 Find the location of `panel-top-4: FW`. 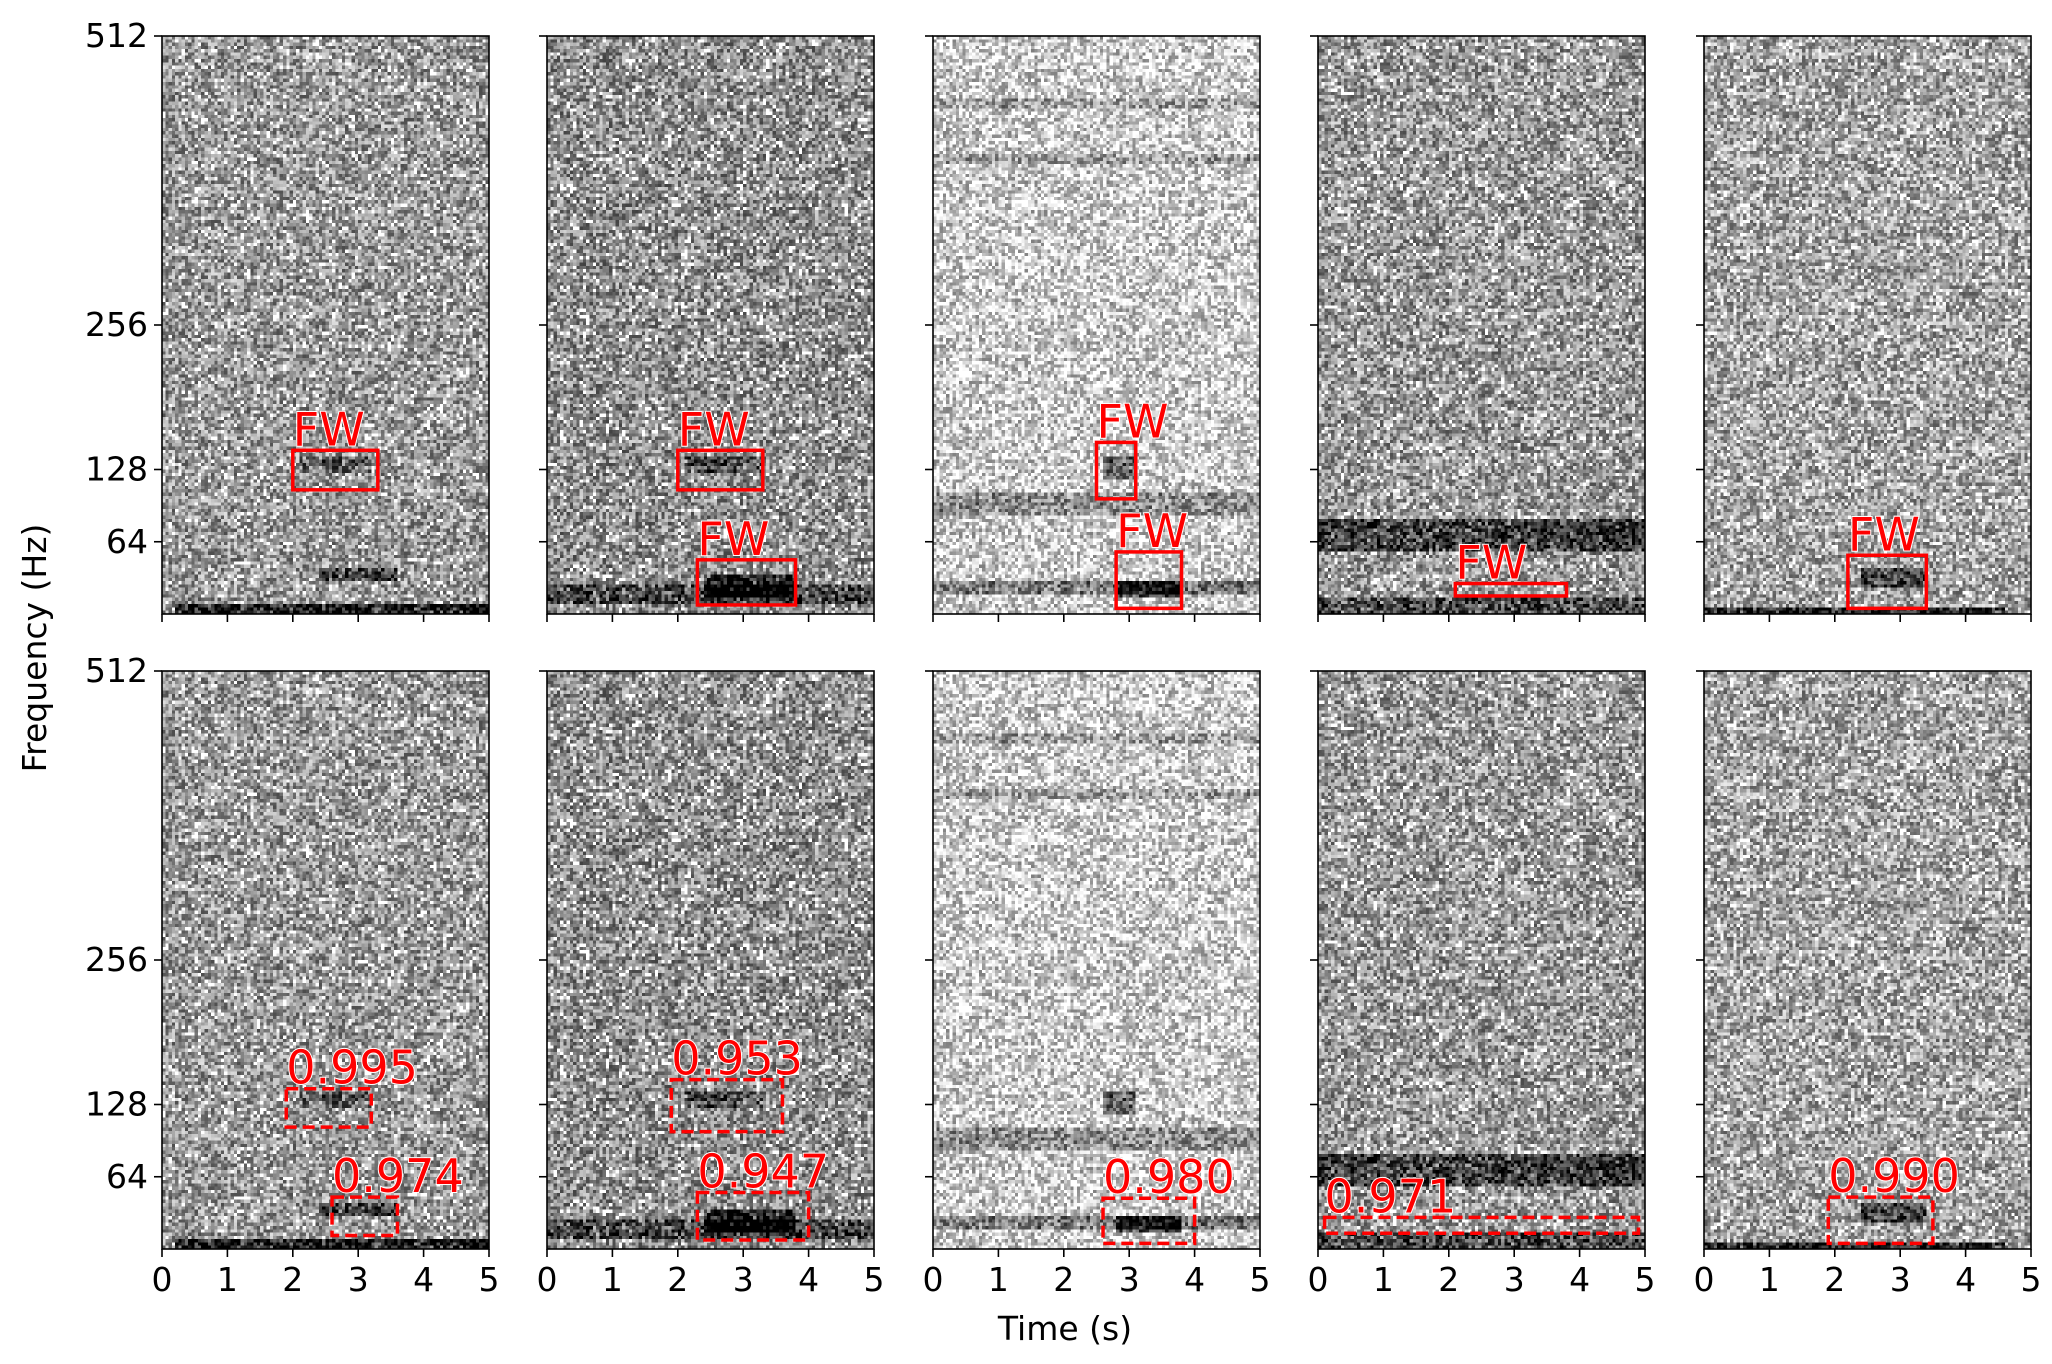

panel-top-4: FW is located at coordinates (1478, 328).